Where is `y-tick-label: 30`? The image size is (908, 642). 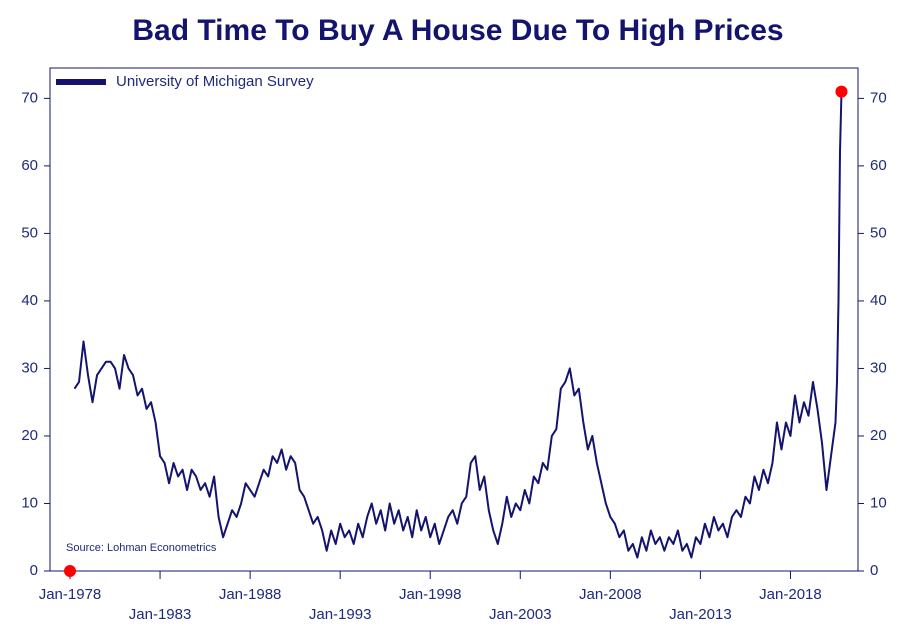 y-tick-label: 30 is located at coordinates (29, 367).